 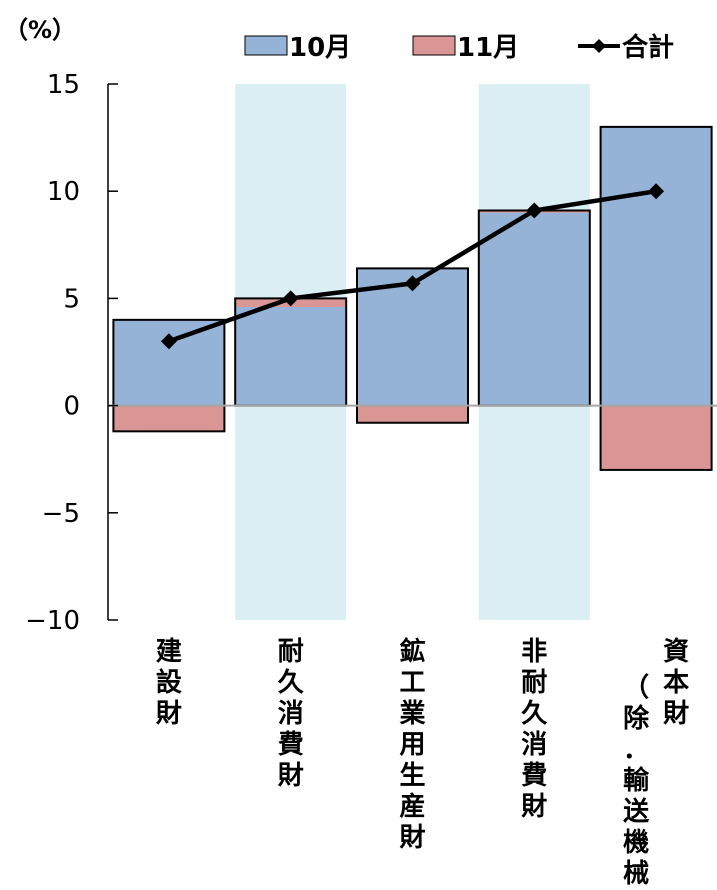 I want to click on y-tick-label: 10, so click(x=63, y=192).